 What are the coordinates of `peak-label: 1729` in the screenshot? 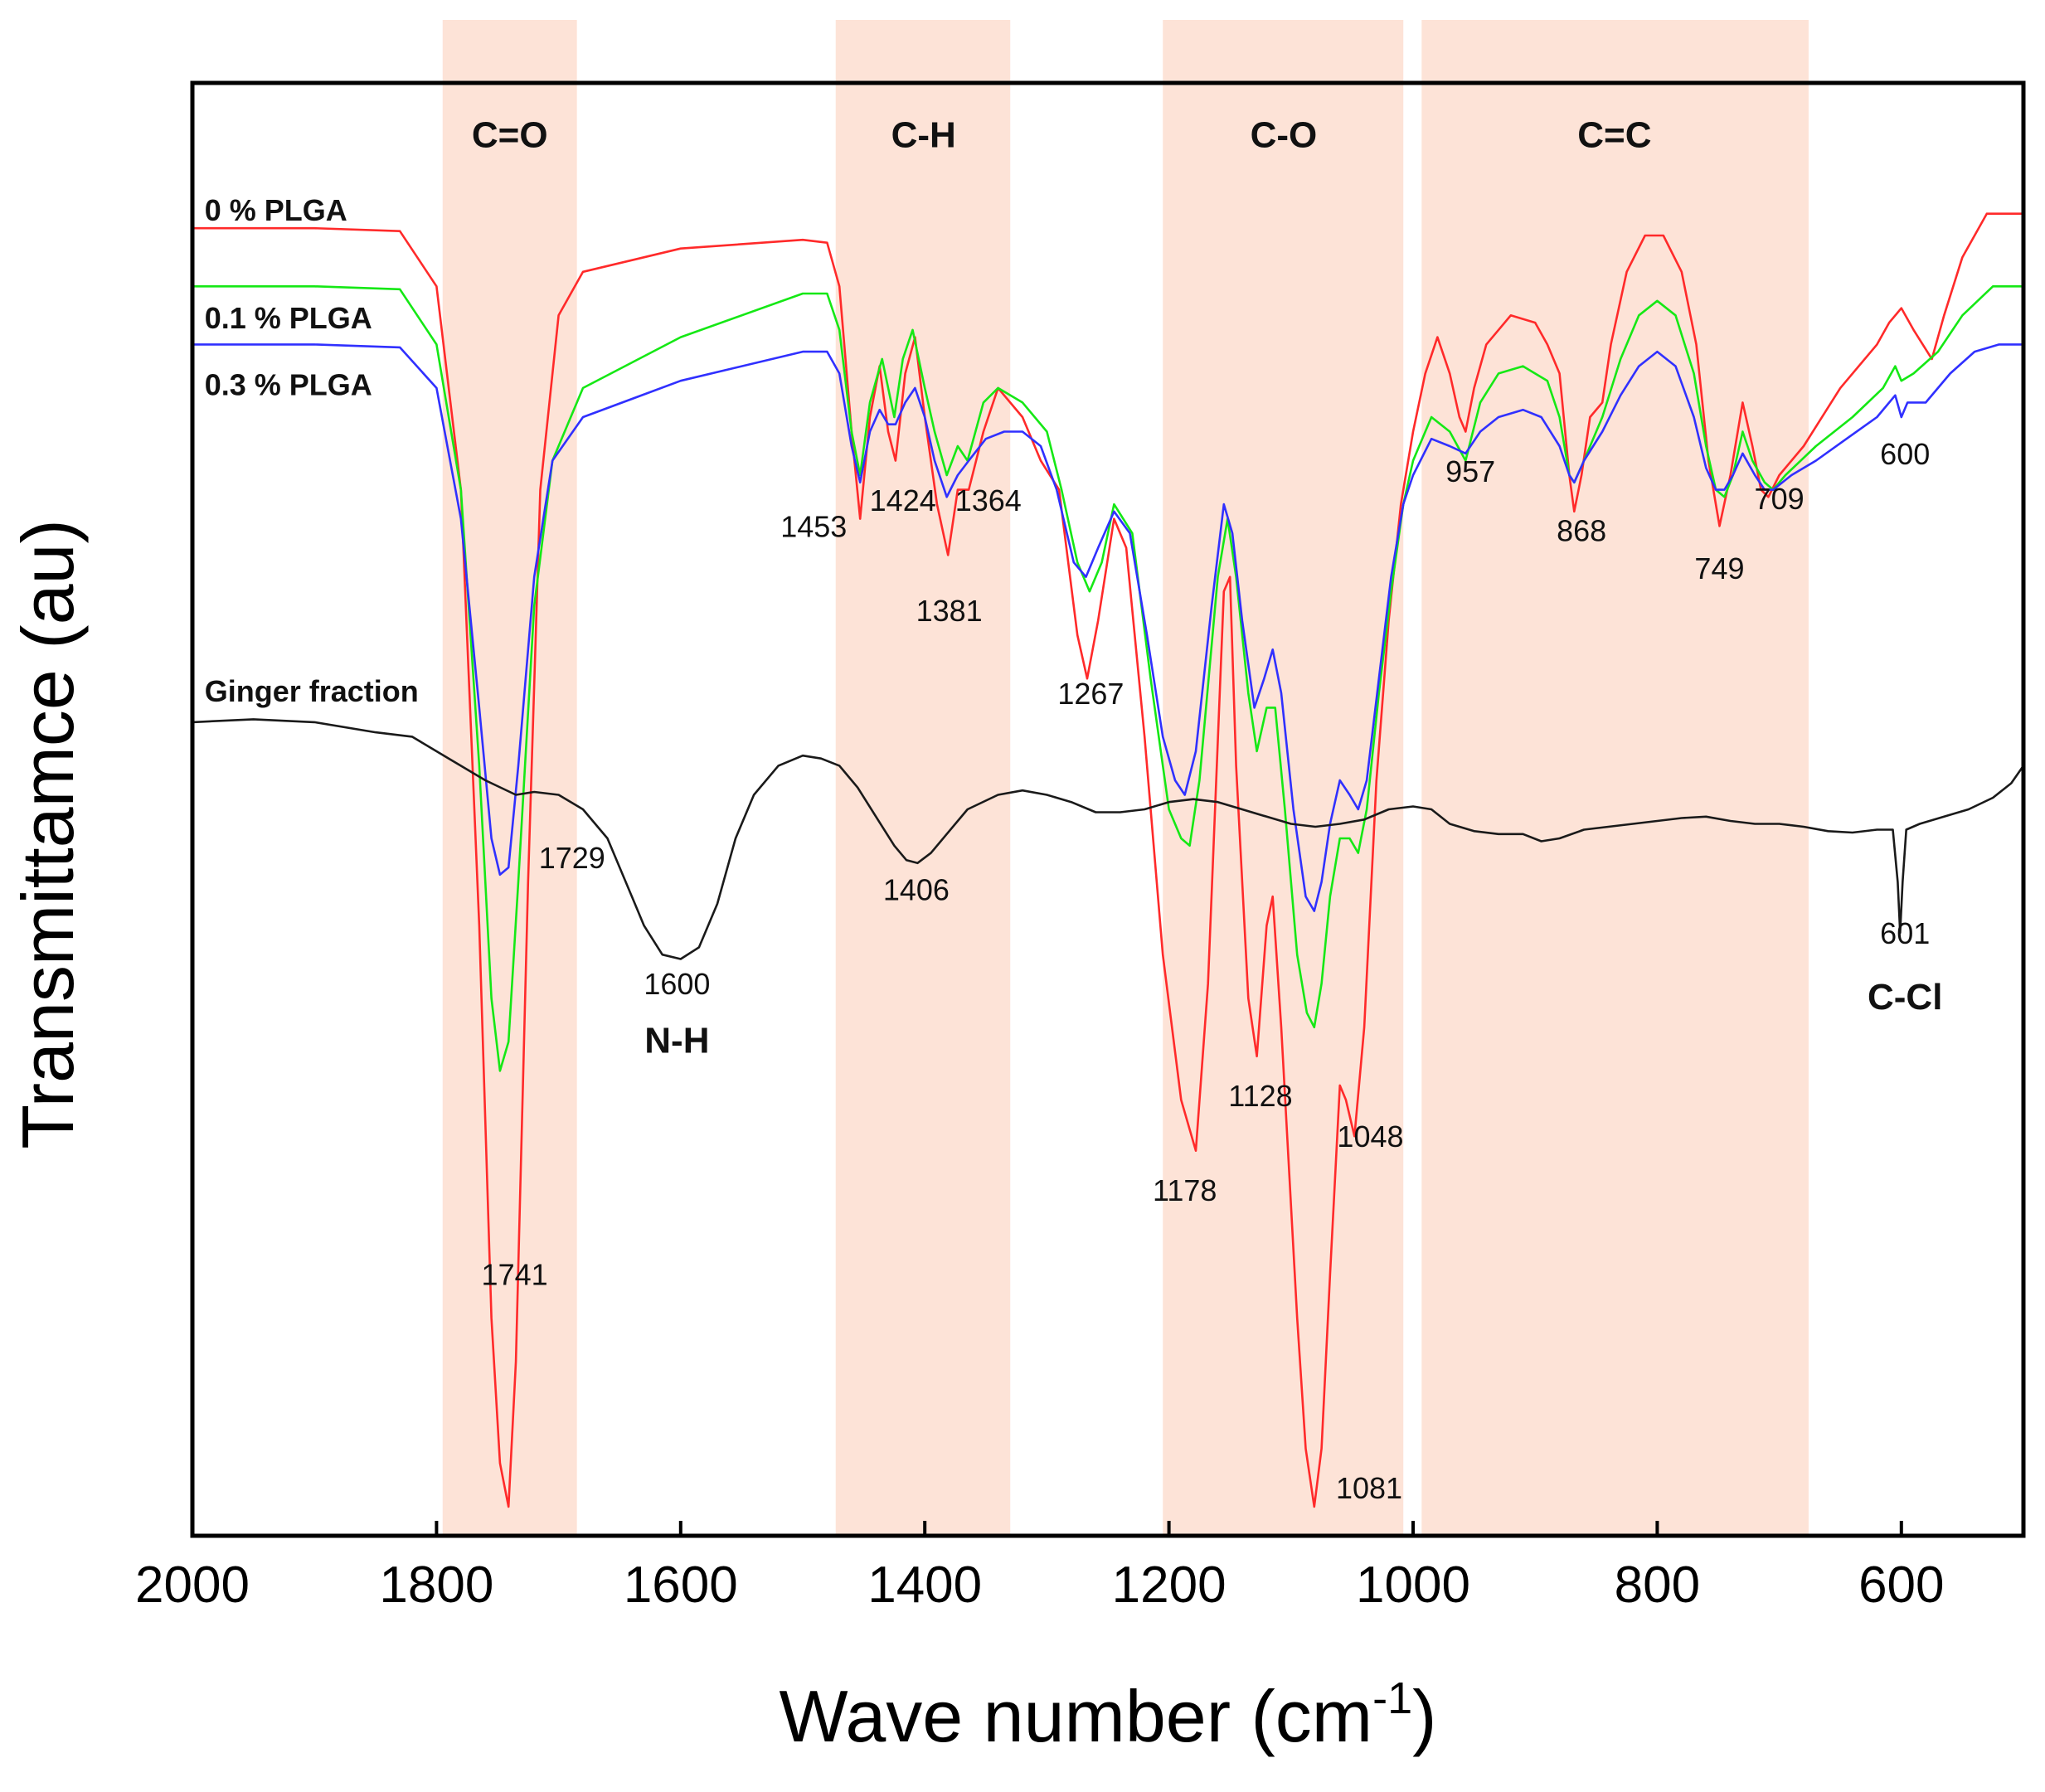 It's located at (572, 858).